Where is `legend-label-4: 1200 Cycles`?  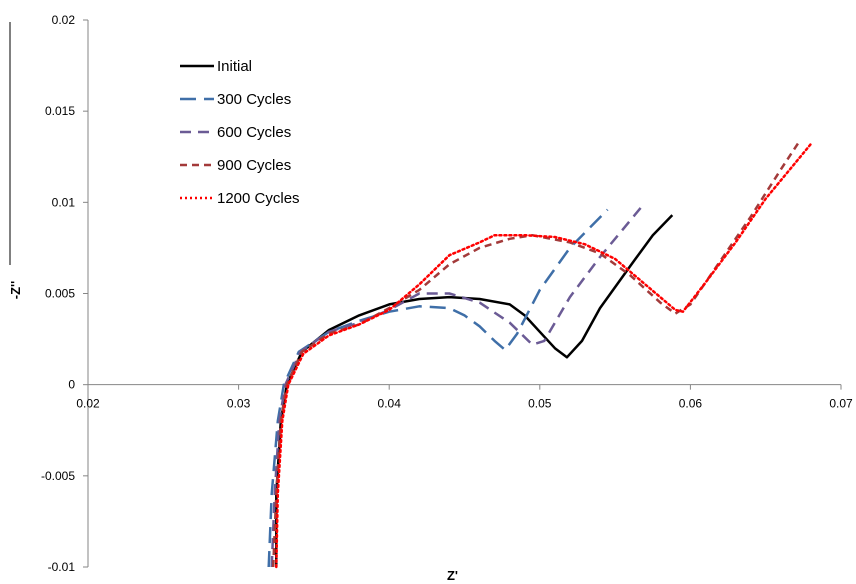
legend-label-4: 1200 Cycles is located at coordinates (258, 198).